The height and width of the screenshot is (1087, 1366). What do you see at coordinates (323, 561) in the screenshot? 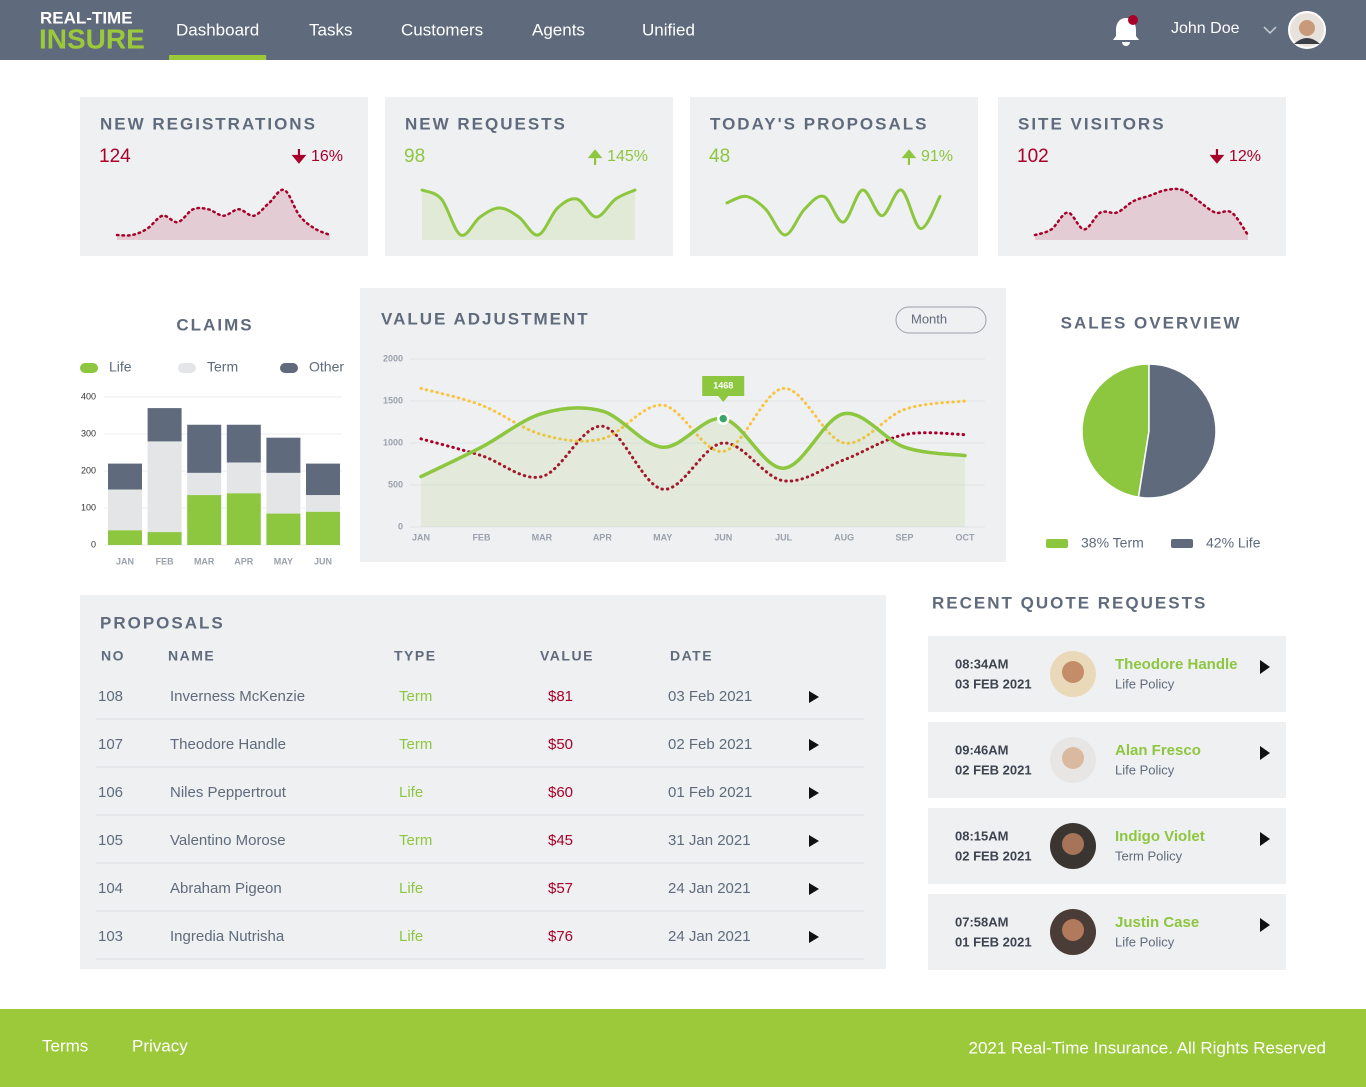
I see `x-tick-label: JUN` at bounding box center [323, 561].